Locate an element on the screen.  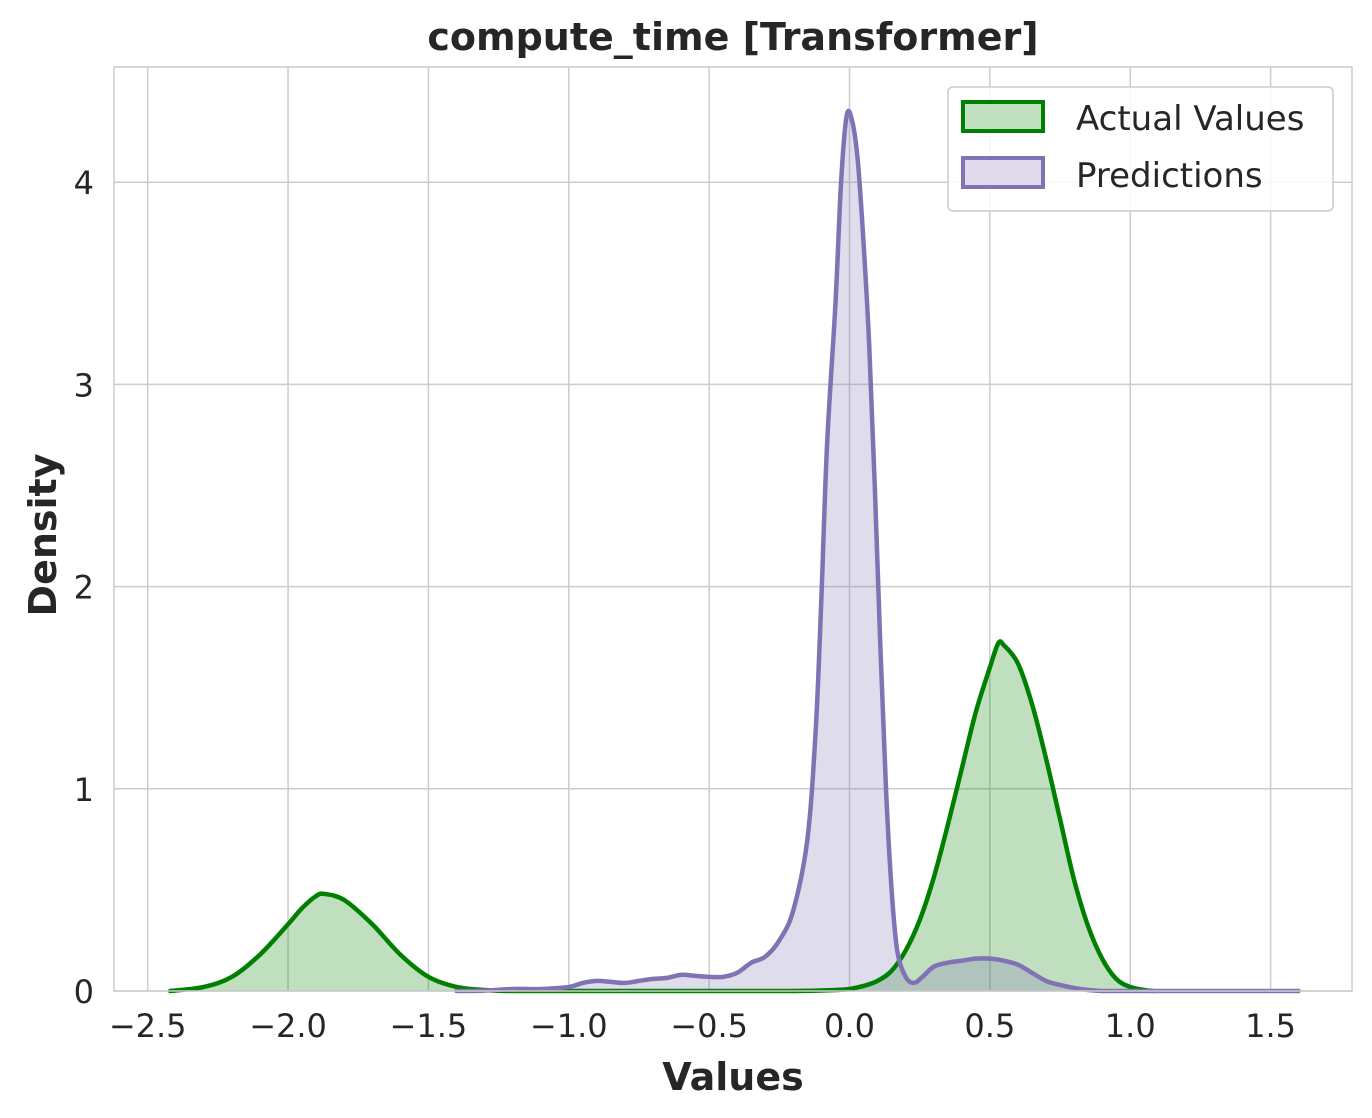
legend-swatch-actual-values is located at coordinates (1003, 116).